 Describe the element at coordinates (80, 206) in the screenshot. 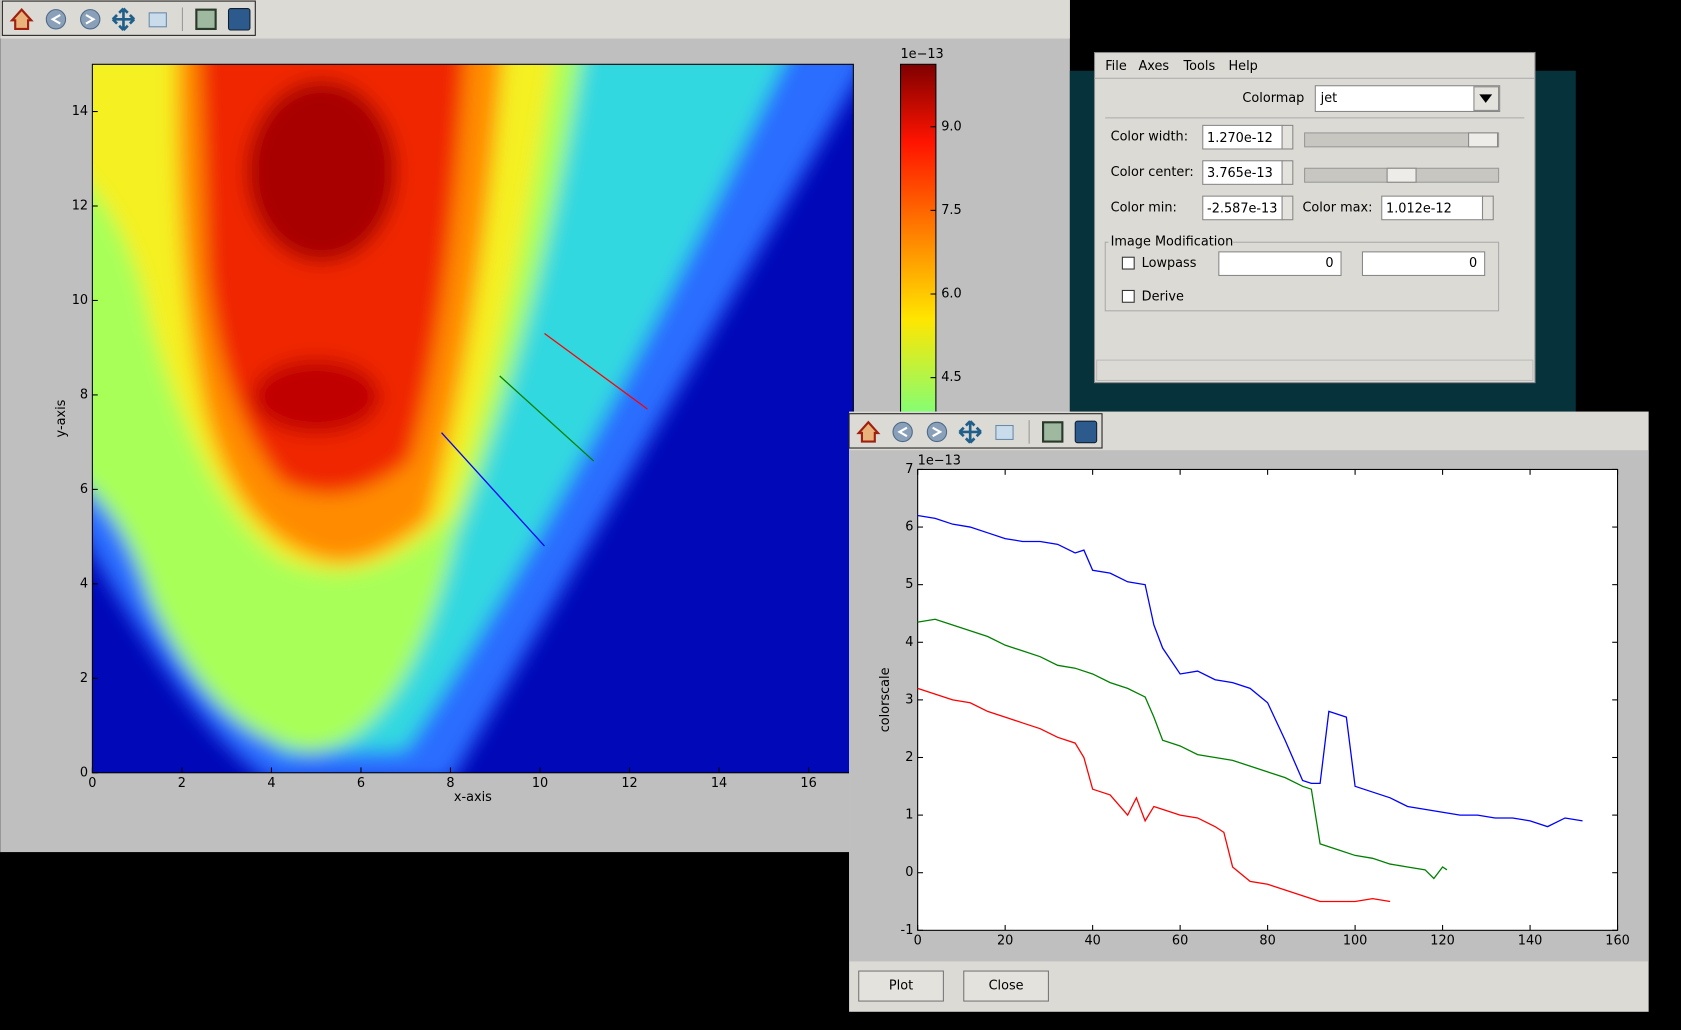

I see `y-tick-label: 12` at that location.